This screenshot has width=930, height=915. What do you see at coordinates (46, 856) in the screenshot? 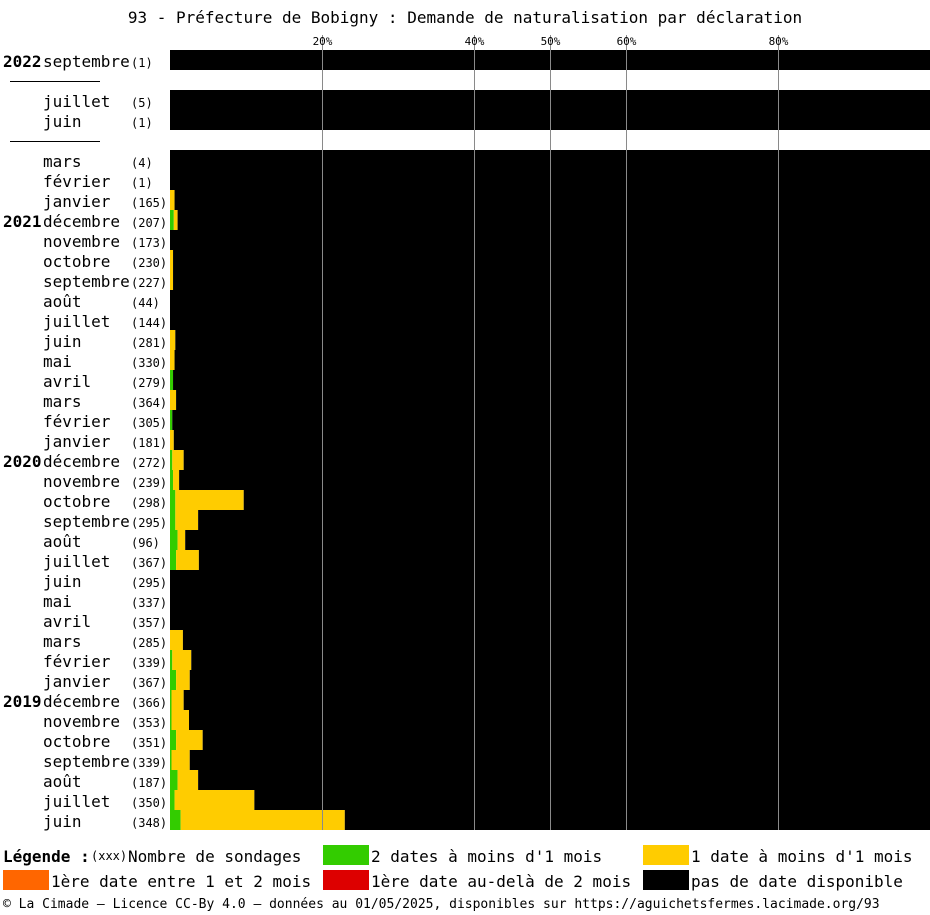
I see `legend-title: Légende :` at bounding box center [46, 856].